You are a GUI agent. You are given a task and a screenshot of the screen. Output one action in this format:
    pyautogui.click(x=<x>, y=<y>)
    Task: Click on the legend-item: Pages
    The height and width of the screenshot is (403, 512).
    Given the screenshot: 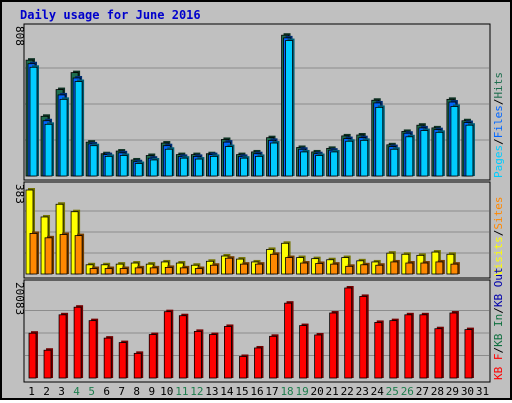 What is the action you would take?
    pyautogui.click(x=498, y=161)
    